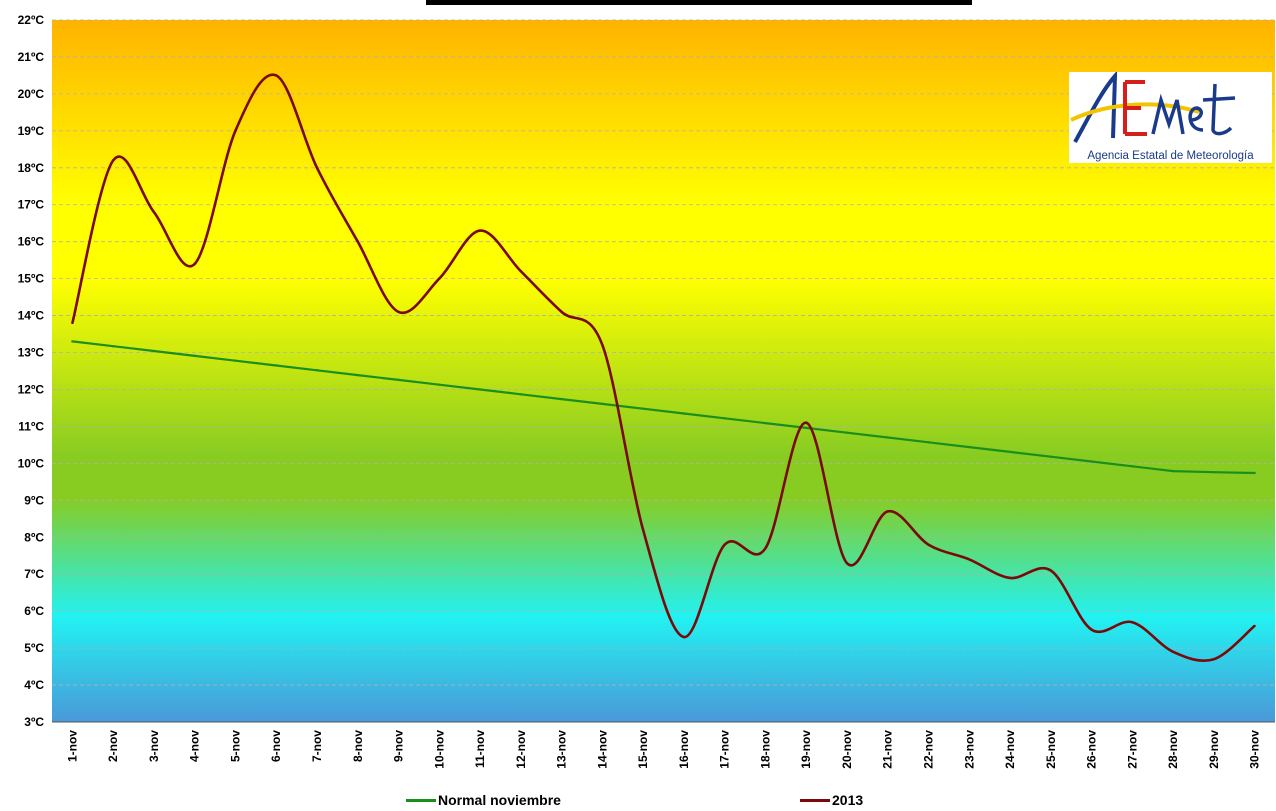 The image size is (1276, 811). Describe the element at coordinates (1092, 749) in the screenshot. I see `x-tick-label: 26-nov` at that location.